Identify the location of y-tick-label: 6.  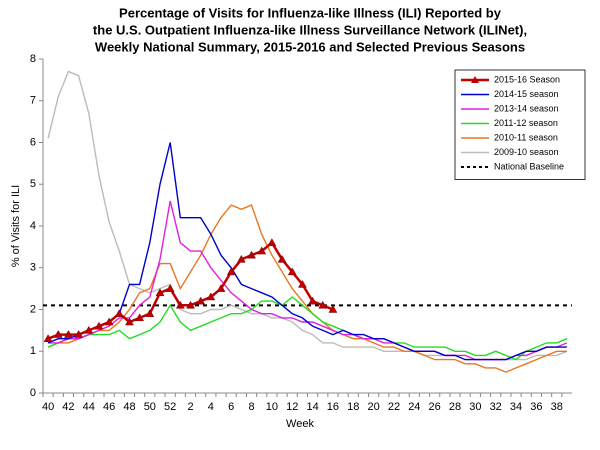
(33, 142).